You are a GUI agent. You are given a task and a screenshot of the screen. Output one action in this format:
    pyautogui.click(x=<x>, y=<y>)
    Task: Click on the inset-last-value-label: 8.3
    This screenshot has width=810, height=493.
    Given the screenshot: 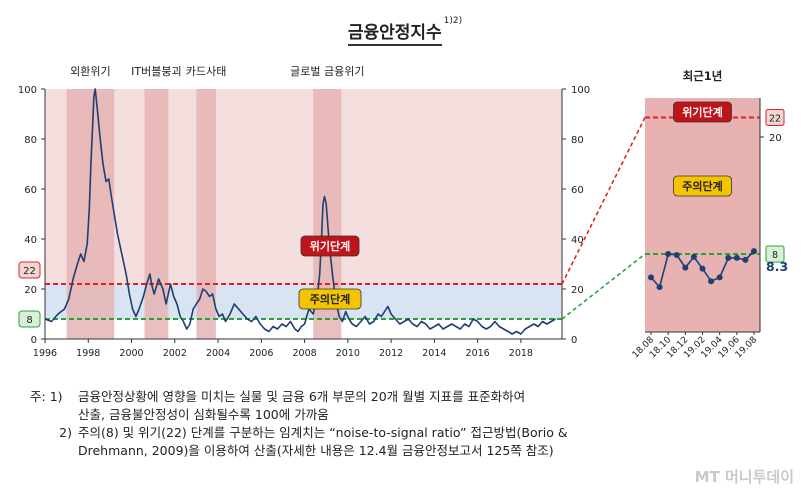 What is the action you would take?
    pyautogui.click(x=777, y=266)
    